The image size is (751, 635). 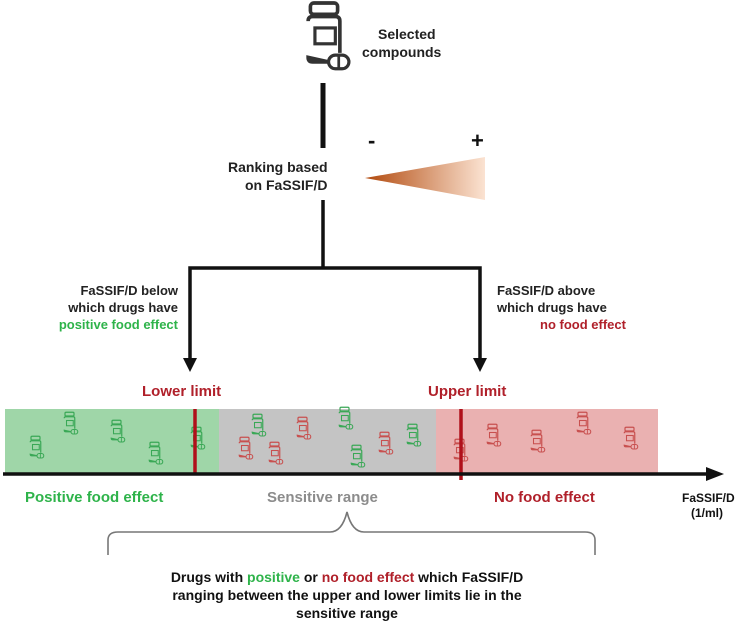 What do you see at coordinates (480, 365) in the screenshot?
I see `arrow-down-right-icon` at bounding box center [480, 365].